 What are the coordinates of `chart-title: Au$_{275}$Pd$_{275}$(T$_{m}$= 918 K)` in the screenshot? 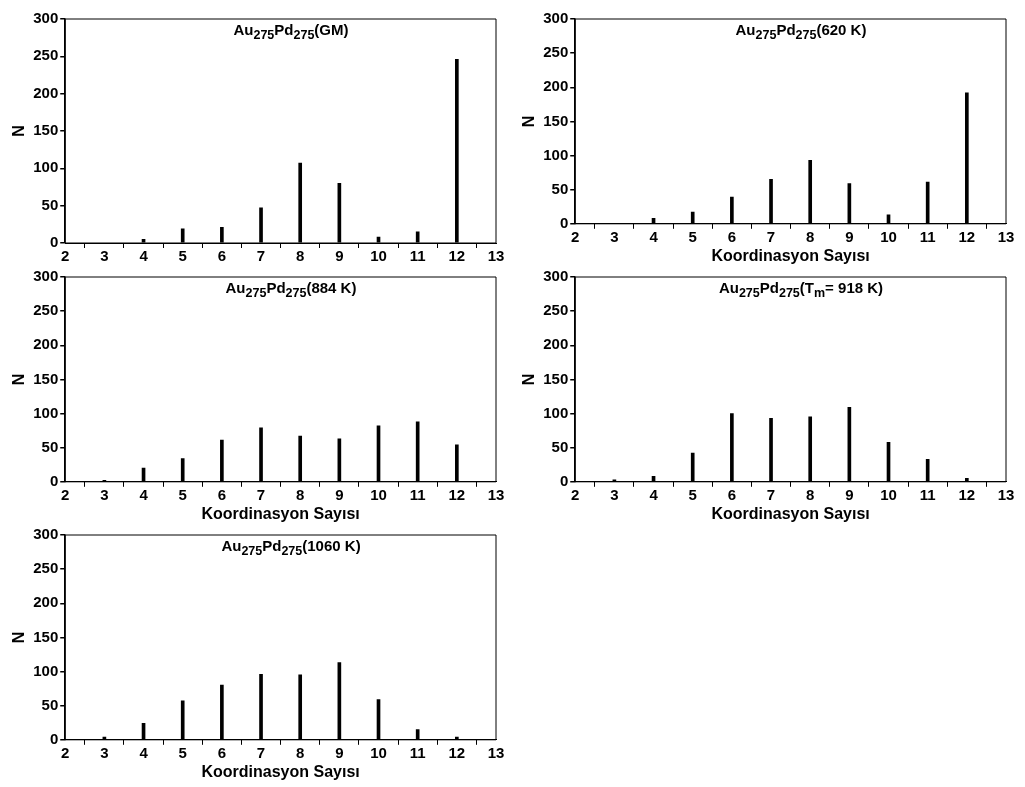 It's located at (801, 290).